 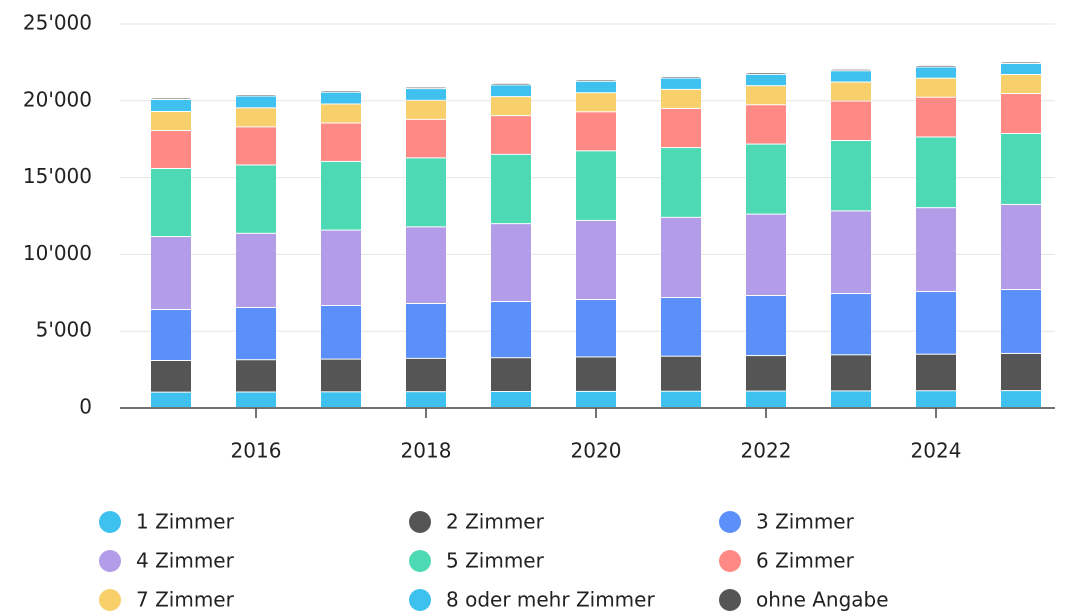 I want to click on legend-label: 2 Zimmer, so click(x=495, y=522).